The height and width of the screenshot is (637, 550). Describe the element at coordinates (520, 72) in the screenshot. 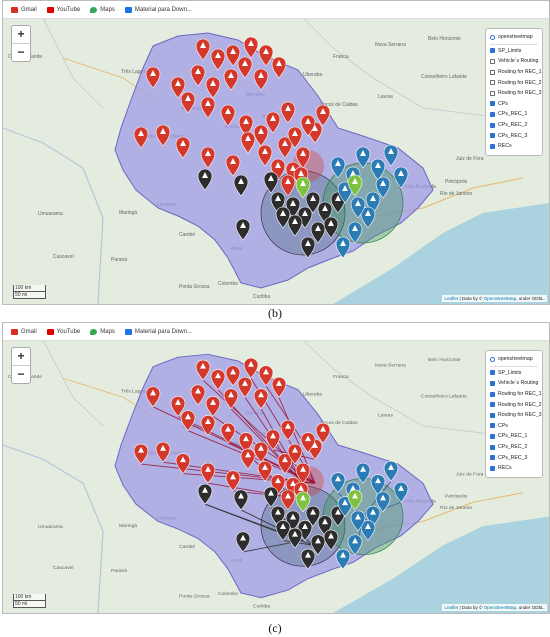

I see `layer-label: Routing for REC_1` at that location.